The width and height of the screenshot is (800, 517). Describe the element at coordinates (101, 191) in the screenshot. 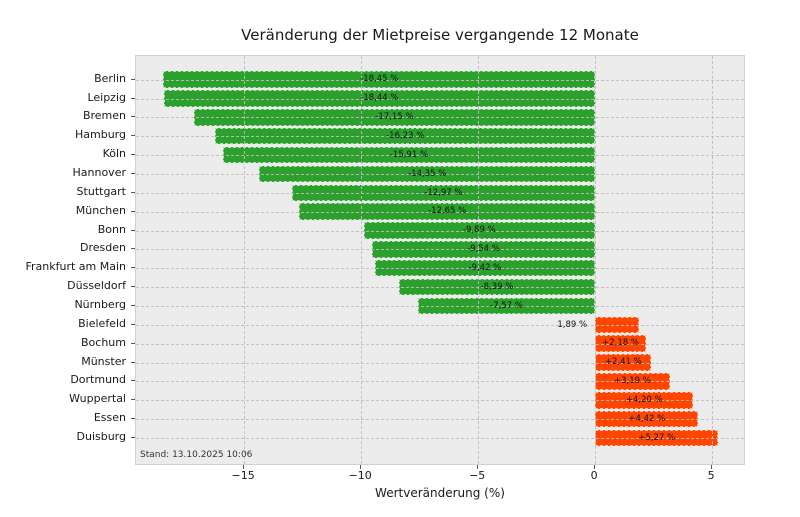

I see `category-label-stuttgart: Stuttgart` at that location.